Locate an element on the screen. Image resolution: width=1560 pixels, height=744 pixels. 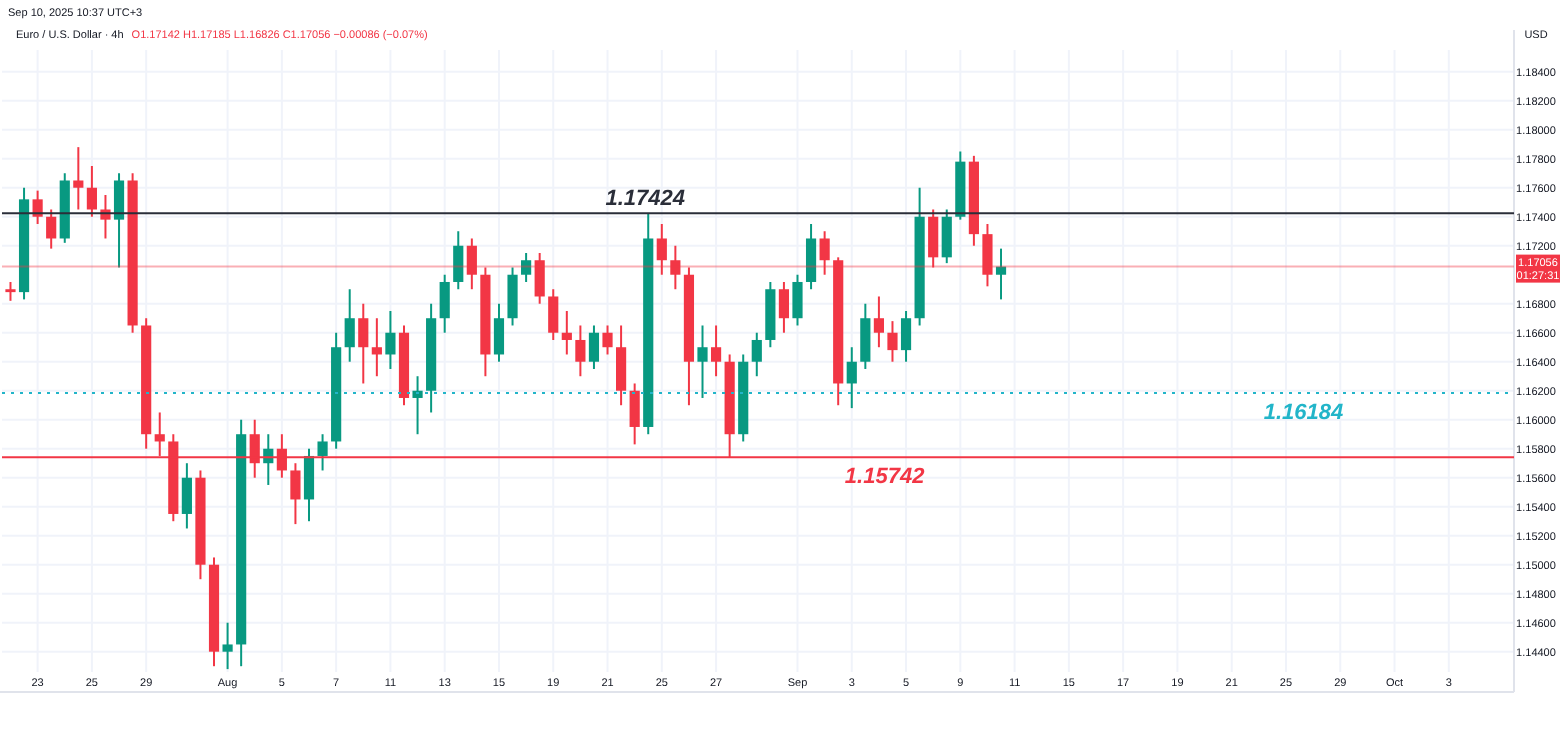
ref-line-label: 1.16184 is located at coordinates (1303, 413).